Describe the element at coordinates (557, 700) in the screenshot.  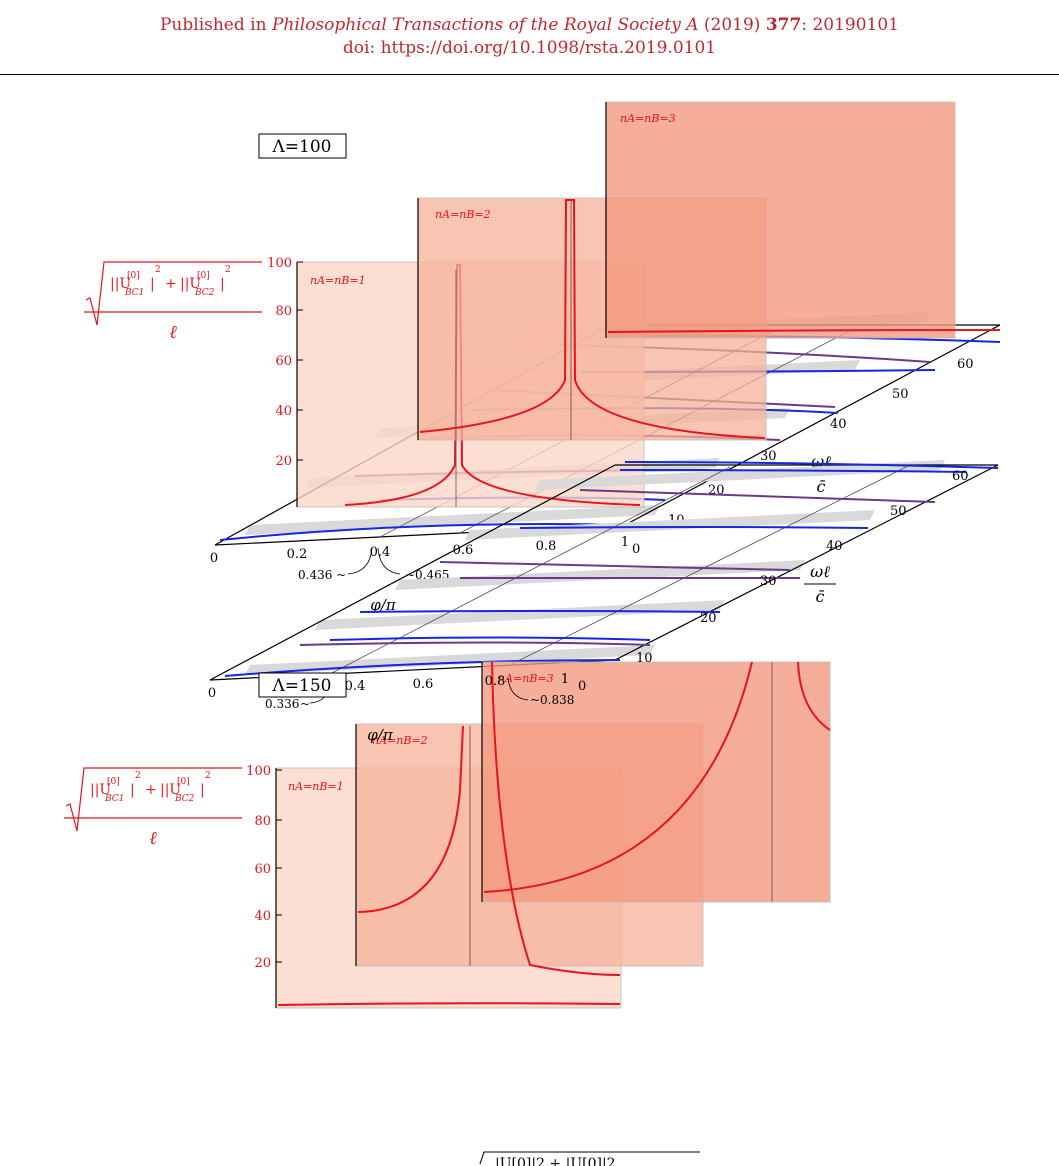
I see `svg-text: 0.838` at that location.